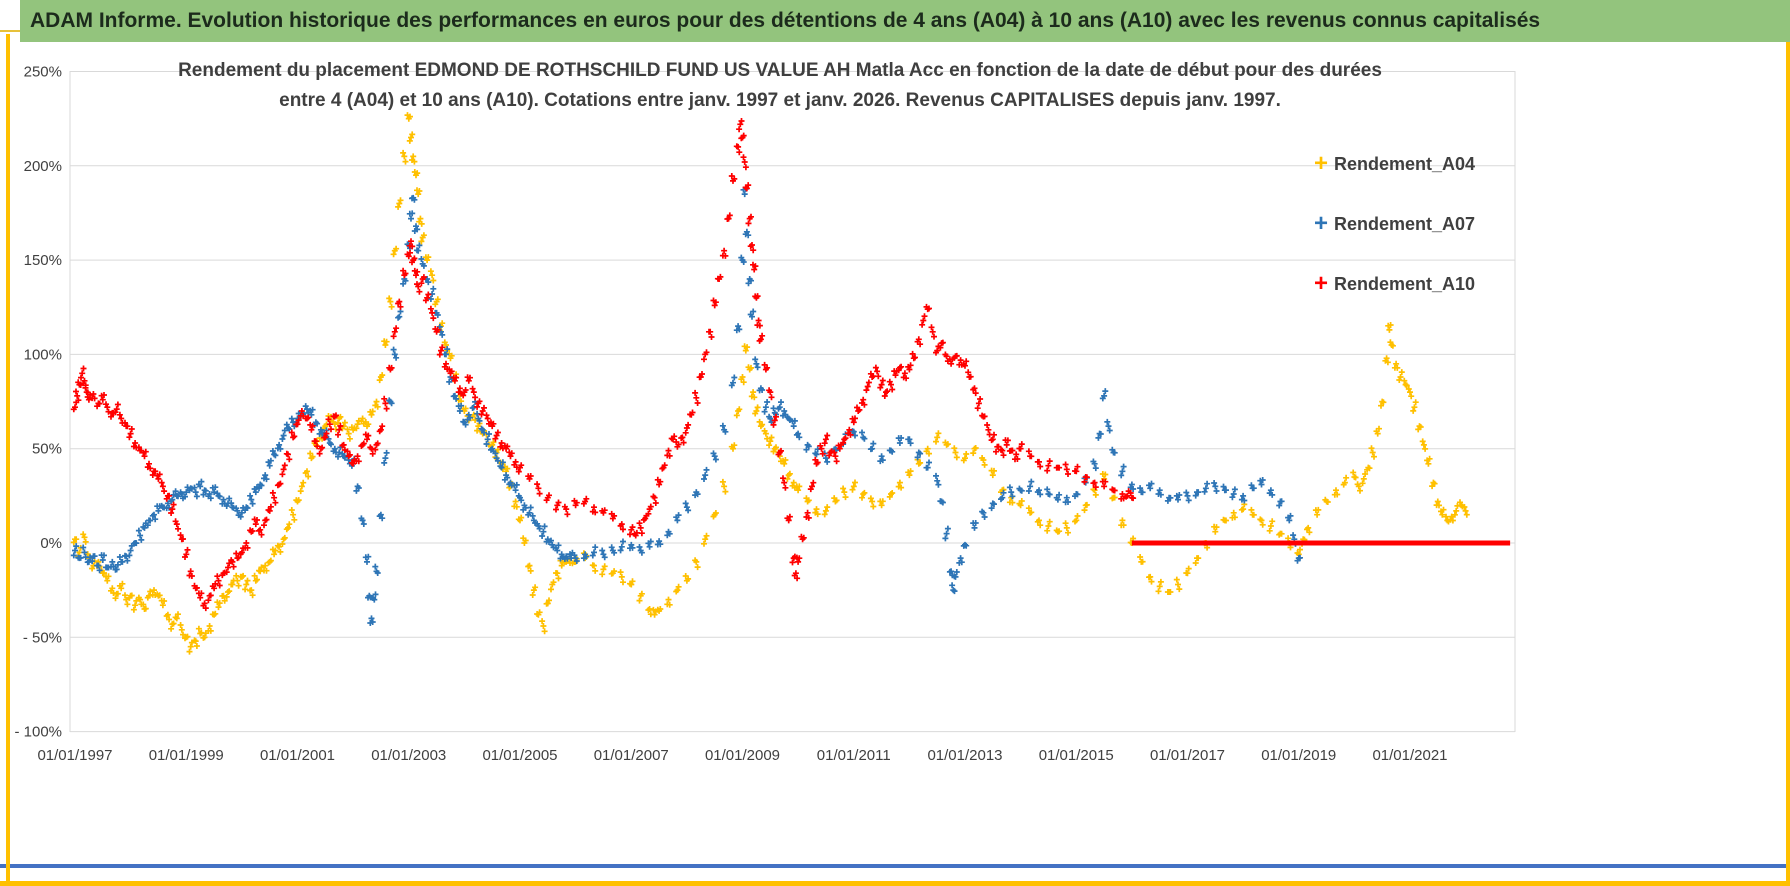 The image size is (1790, 886). What do you see at coordinates (854, 755) in the screenshot?
I see `x-tick-label: 01/01/2011` at bounding box center [854, 755].